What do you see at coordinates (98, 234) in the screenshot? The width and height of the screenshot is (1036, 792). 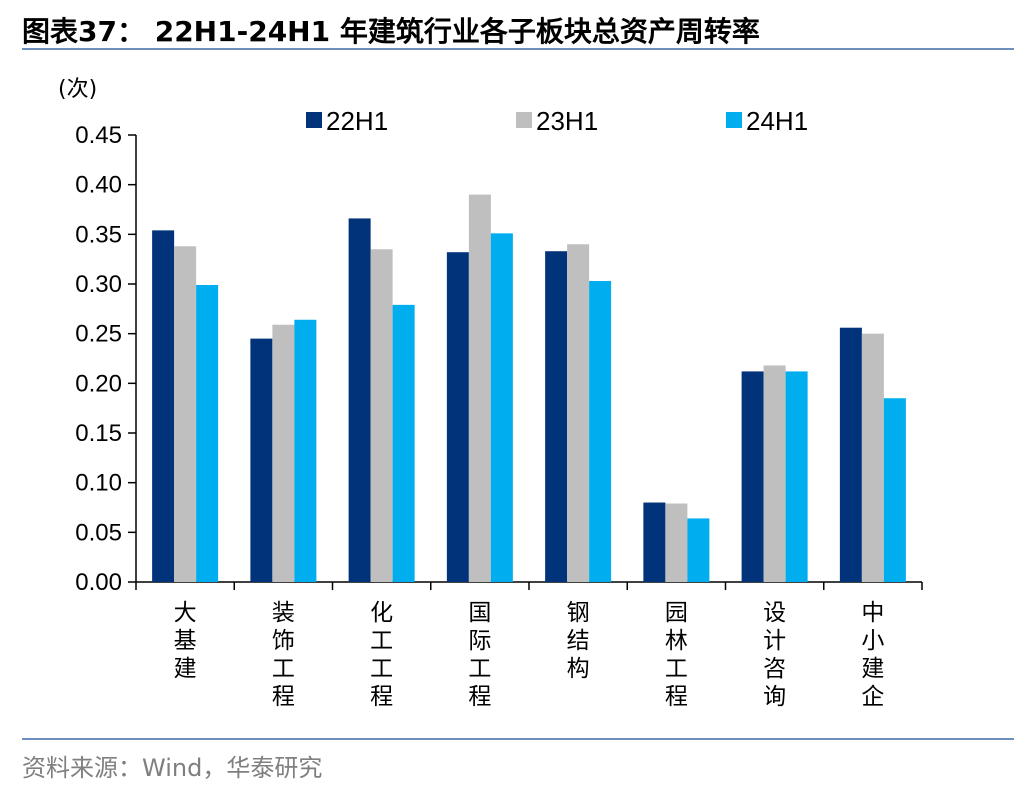 I see `y-tick-label: 0.35` at bounding box center [98, 234].